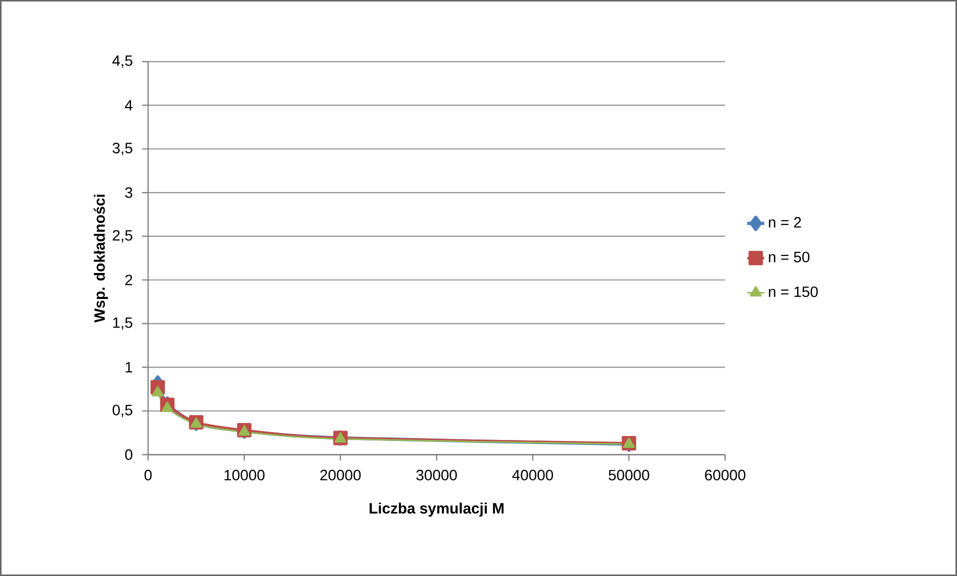 This screenshot has width=957, height=576. What do you see at coordinates (129, 367) in the screenshot?
I see `y-tick-label: 1` at bounding box center [129, 367].